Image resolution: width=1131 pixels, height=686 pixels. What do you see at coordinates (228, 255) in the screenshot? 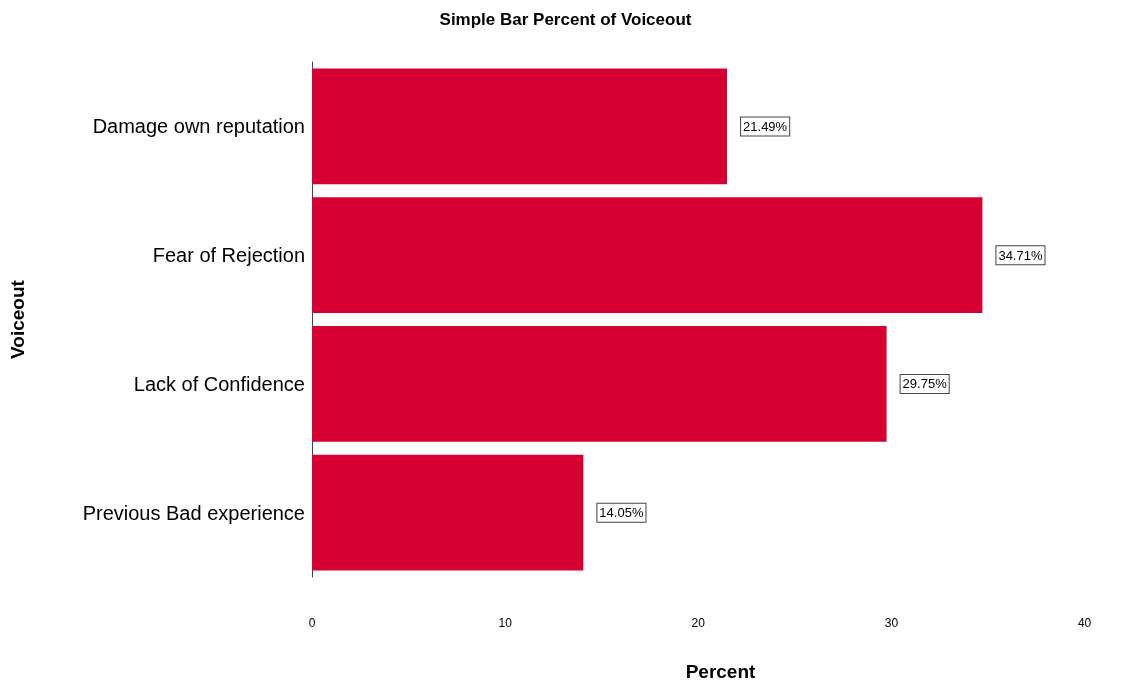
I see `y-tick-label: Fear of Rejection` at bounding box center [228, 255].